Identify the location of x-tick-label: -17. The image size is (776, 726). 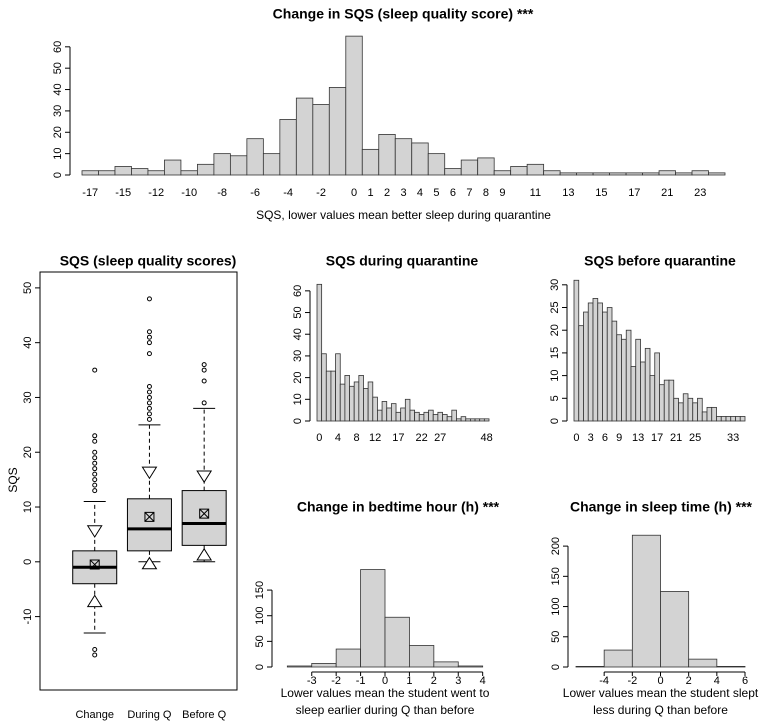
(90, 193).